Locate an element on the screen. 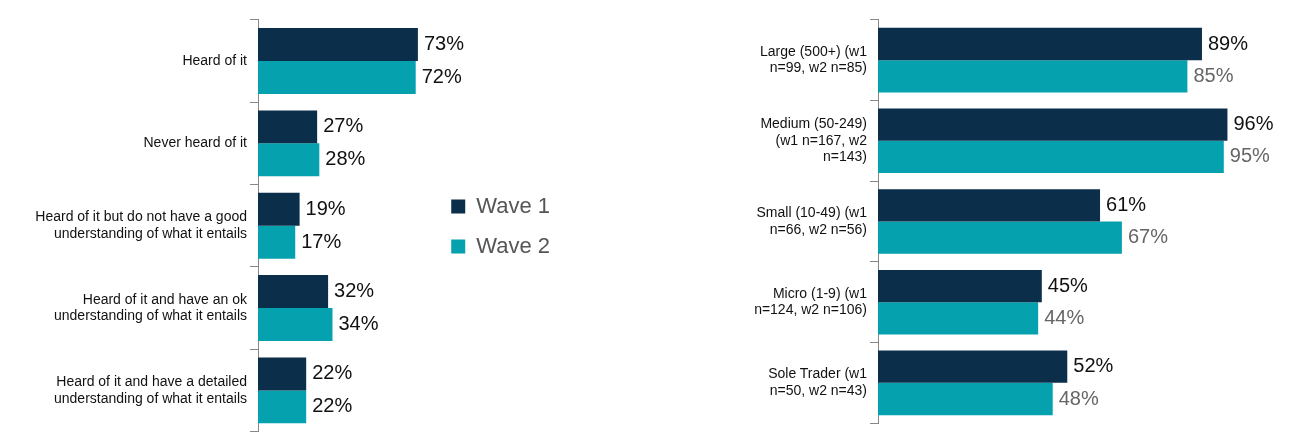 The image size is (1292, 443). legend-label: Wave 1 is located at coordinates (513, 205).